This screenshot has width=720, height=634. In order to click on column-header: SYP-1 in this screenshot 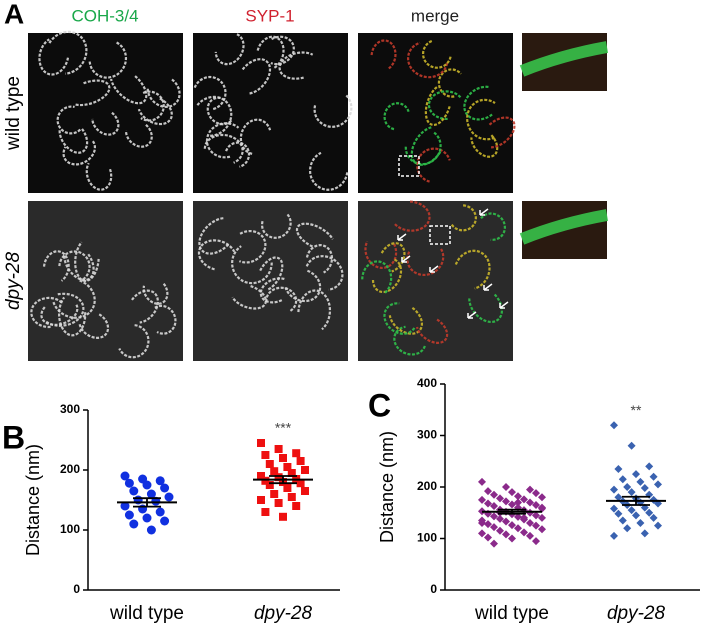, I will do `click(269, 15)`.